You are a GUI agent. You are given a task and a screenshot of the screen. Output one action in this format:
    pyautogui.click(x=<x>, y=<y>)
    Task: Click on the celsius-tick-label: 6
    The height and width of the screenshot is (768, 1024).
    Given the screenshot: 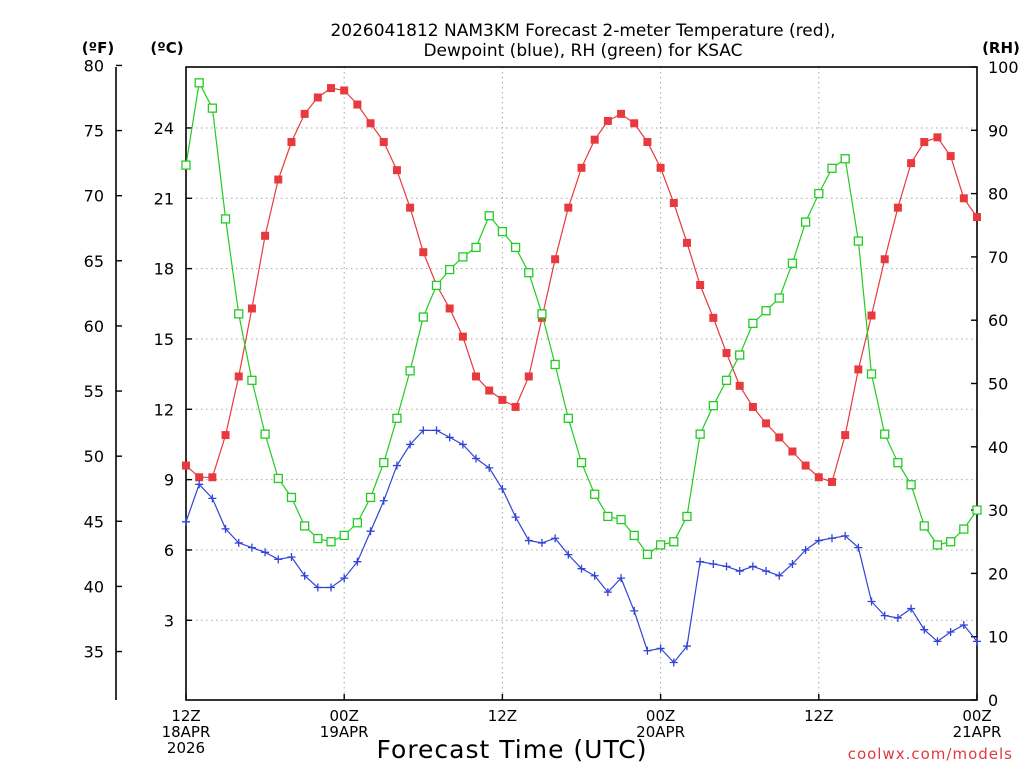 What is the action you would take?
    pyautogui.click(x=169, y=550)
    